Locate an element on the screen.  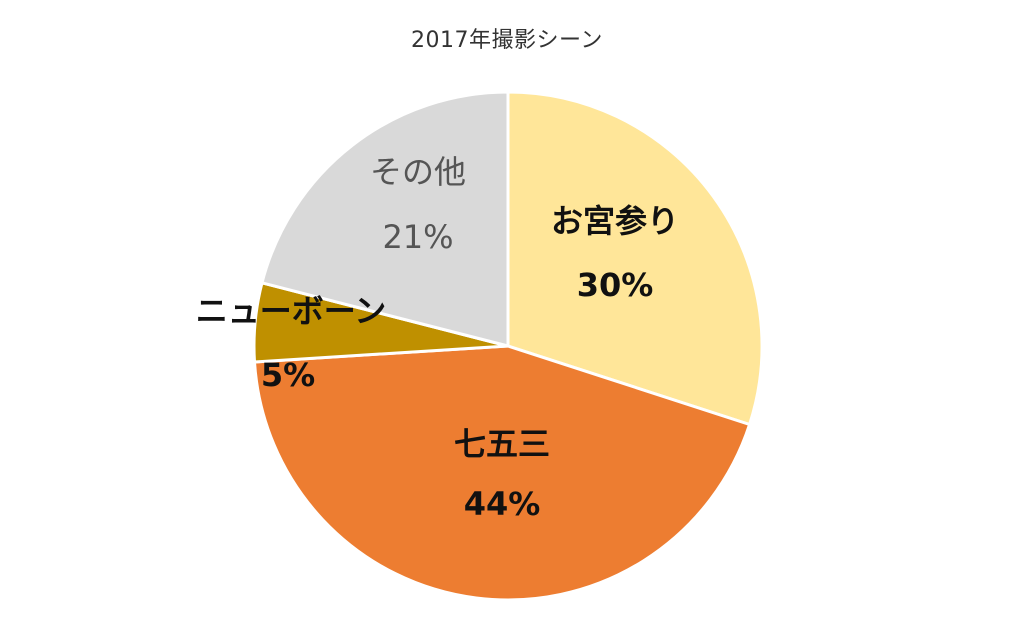
slice-label-3: ニューボーン is located at coordinates (291, 311).